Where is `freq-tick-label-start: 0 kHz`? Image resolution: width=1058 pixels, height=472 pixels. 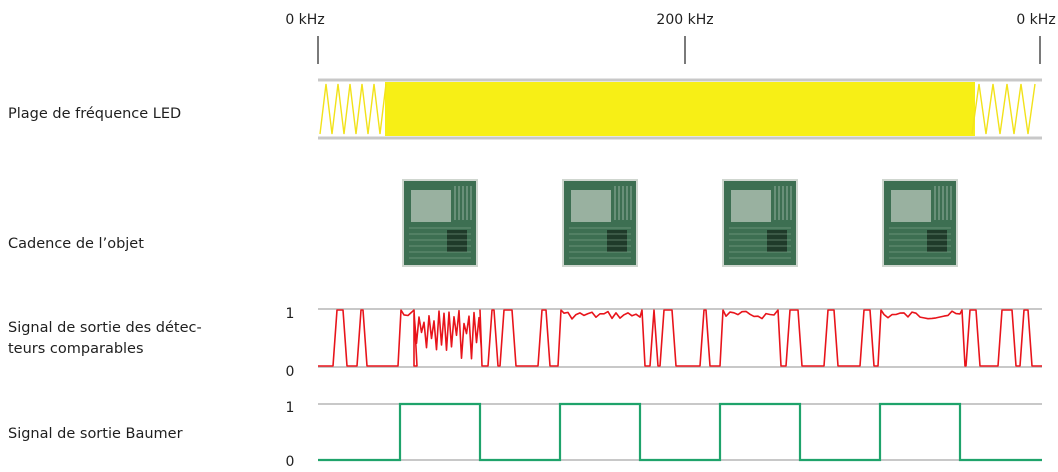 freq-tick-label-start: 0 kHz is located at coordinates (304, 20).